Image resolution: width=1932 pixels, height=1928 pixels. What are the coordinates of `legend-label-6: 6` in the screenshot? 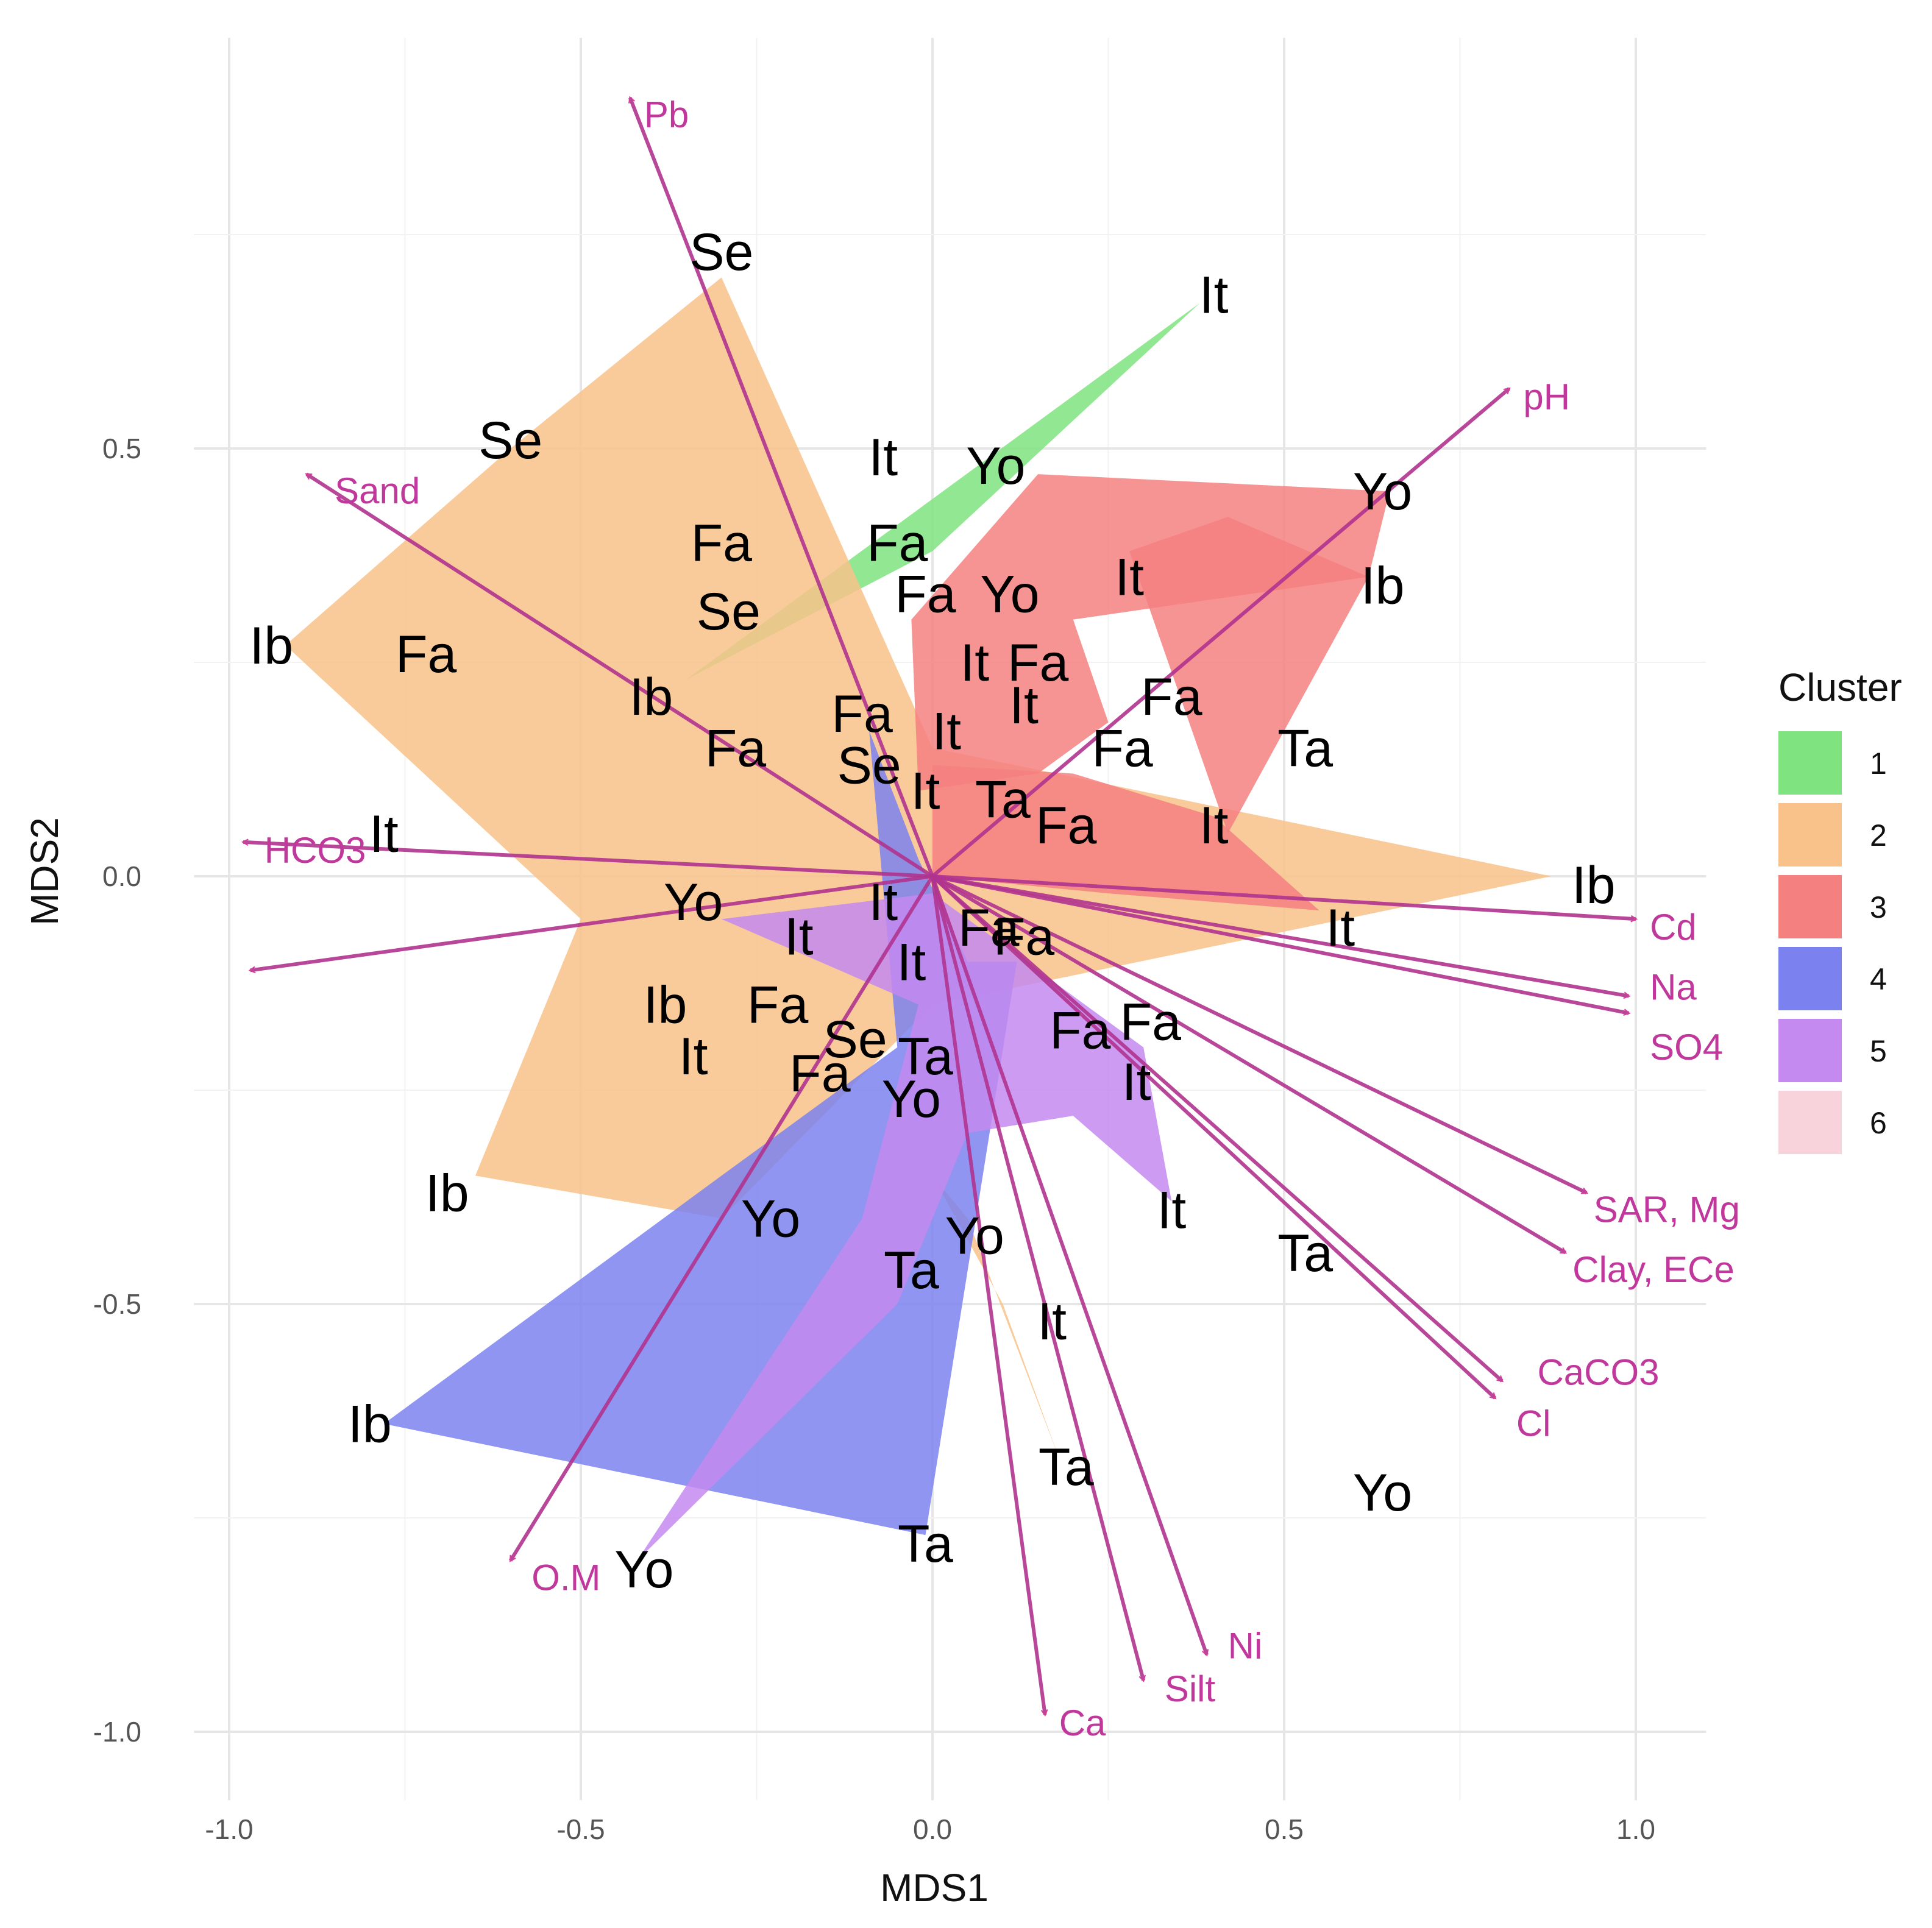 It's located at (1878, 1123).